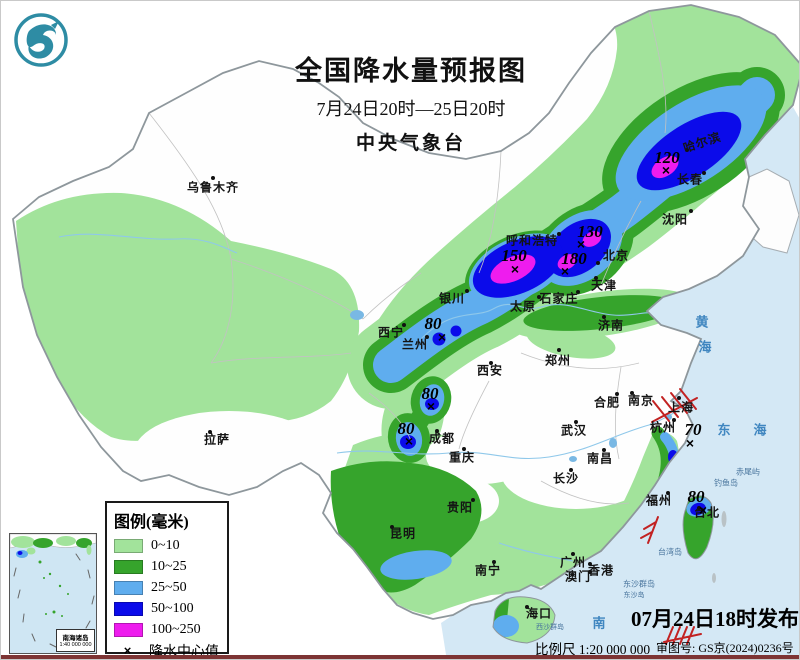  I want to click on legend-range-label: 100~250, so click(176, 629).